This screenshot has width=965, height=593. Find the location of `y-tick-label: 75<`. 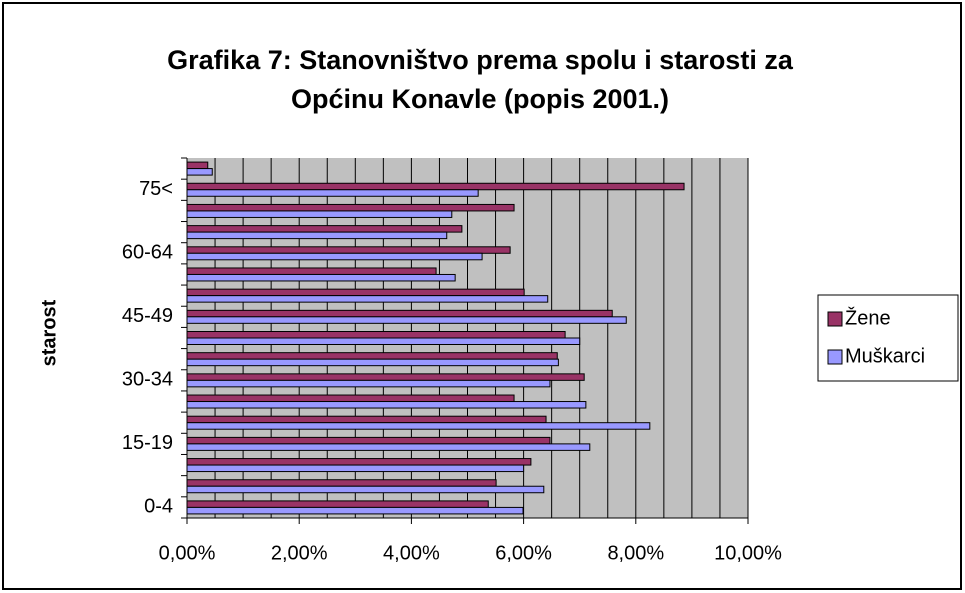

y-tick-label: 75< is located at coordinates (156, 189).